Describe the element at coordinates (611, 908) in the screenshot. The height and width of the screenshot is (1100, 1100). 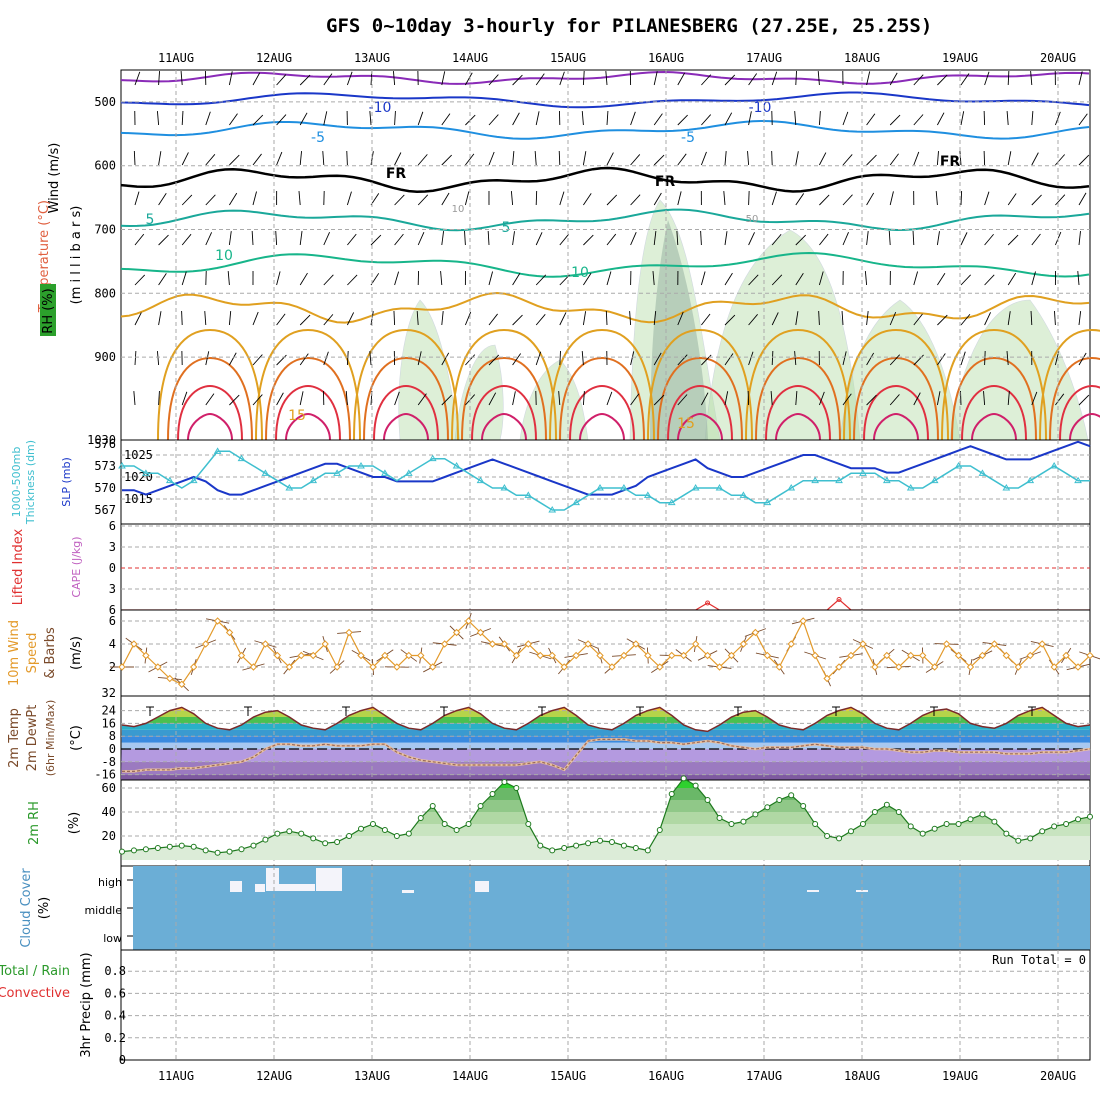
I see `cloud-cover-fill` at that location.